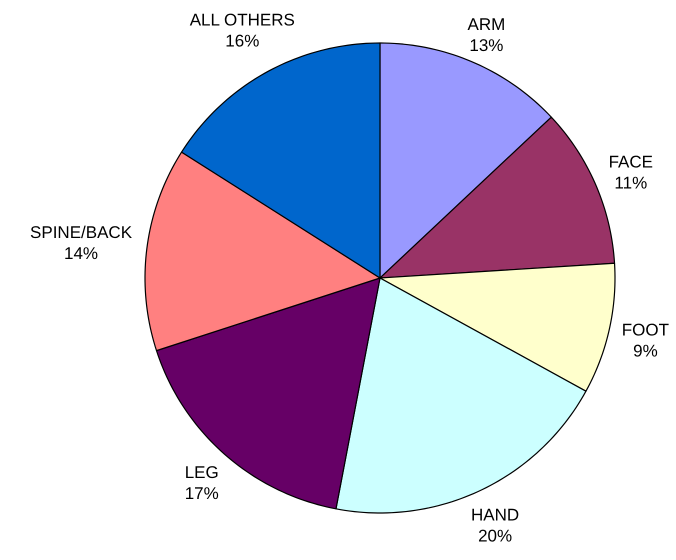  What do you see at coordinates (81, 232) in the screenshot?
I see `slice-label: SPINE/BACK` at bounding box center [81, 232].